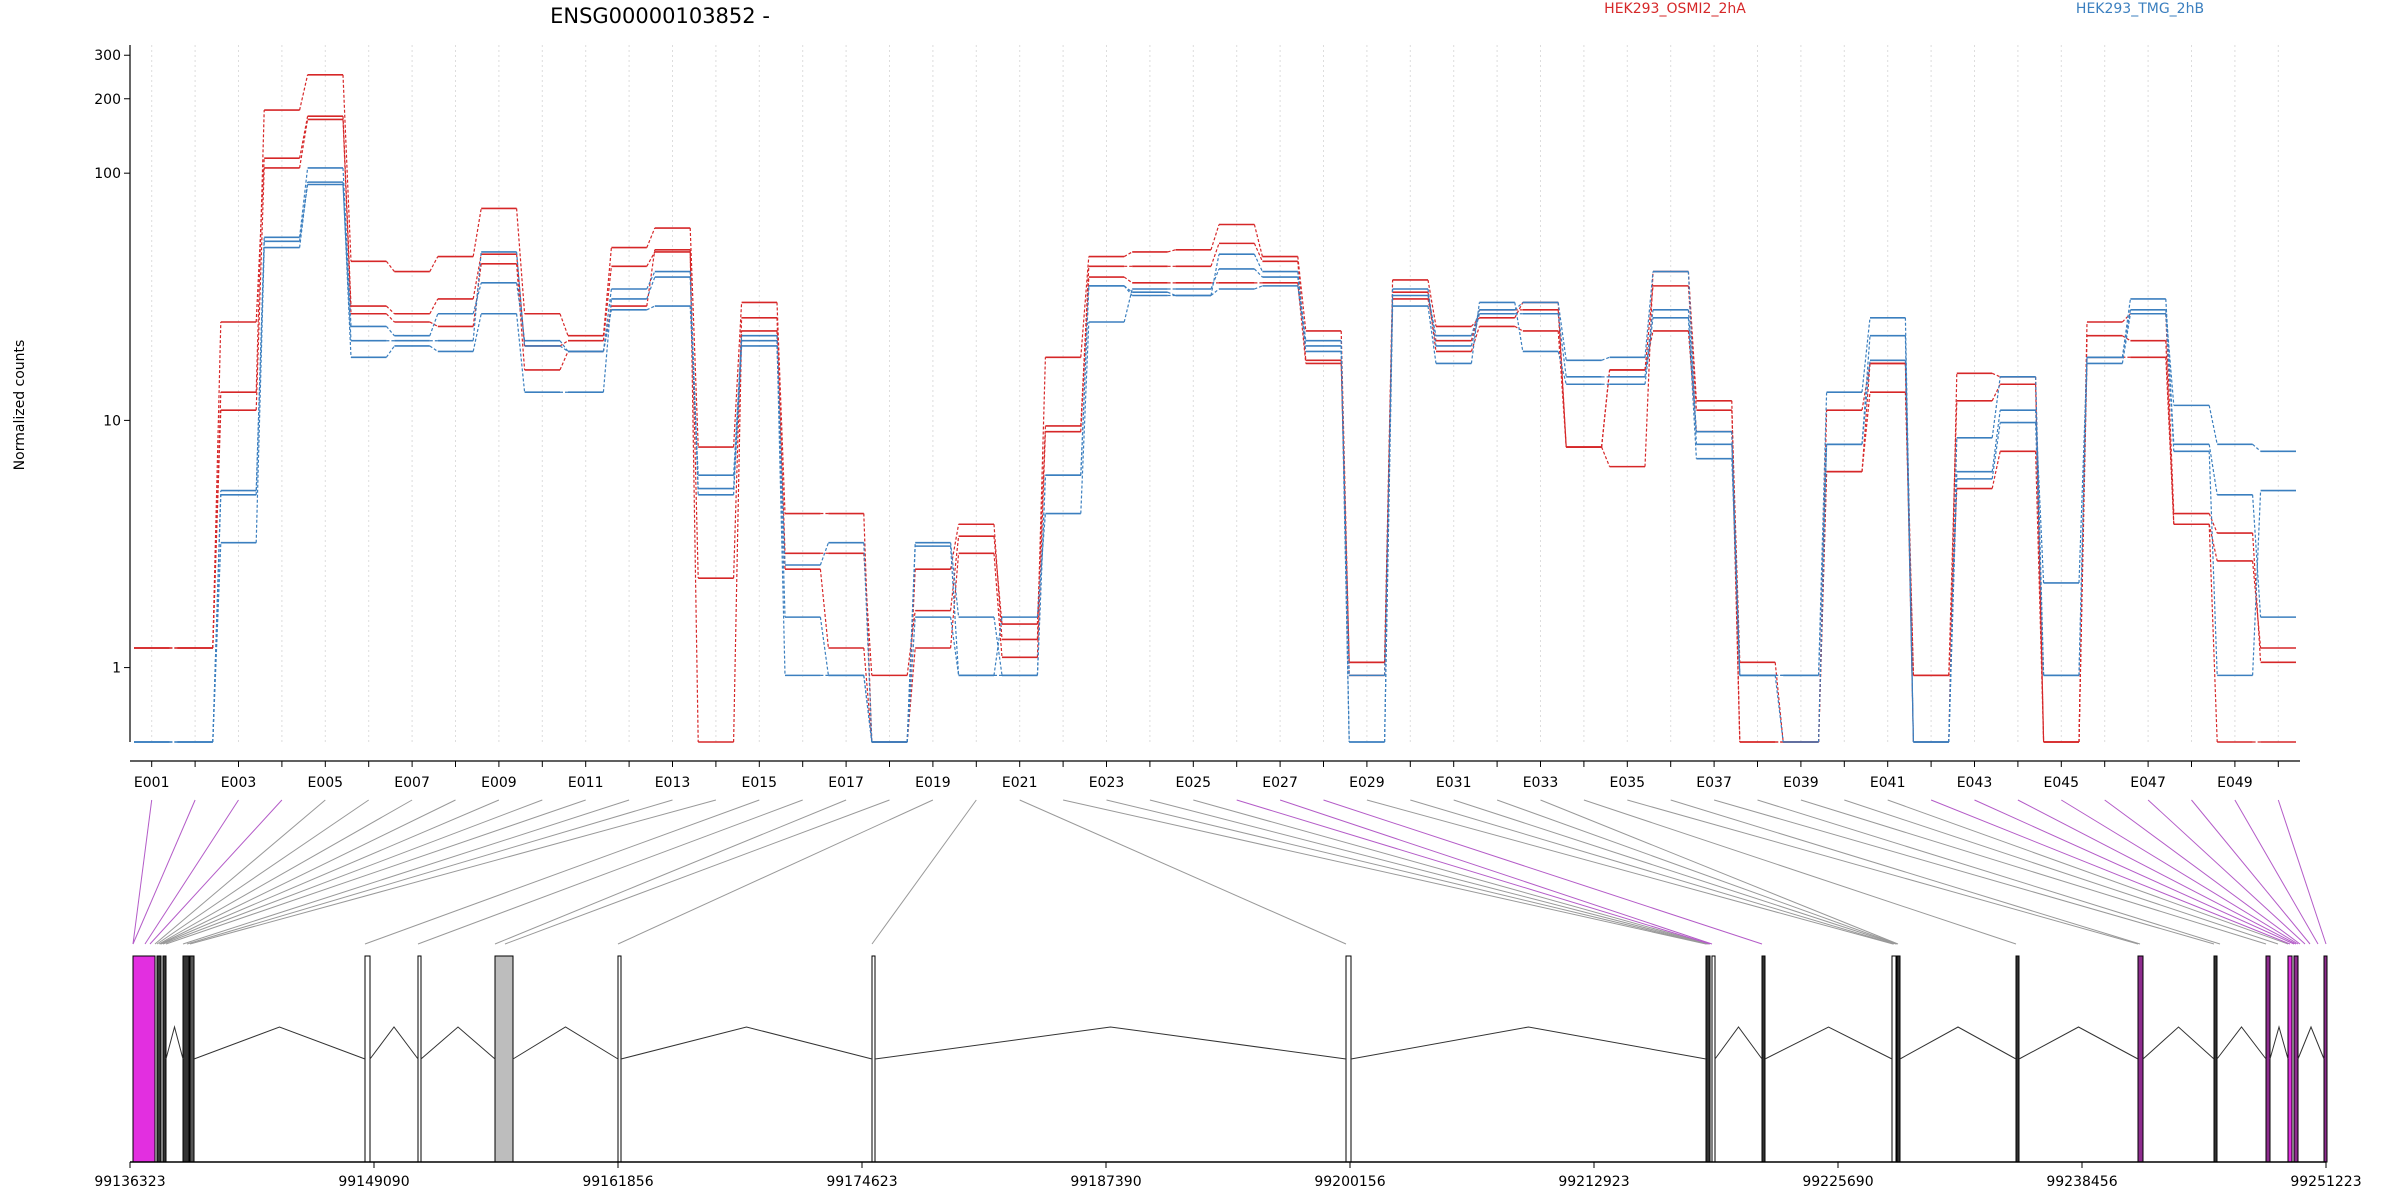 The height and width of the screenshot is (1200, 2400). I want to click on genomic-tick-label: 99136323, so click(129, 1182).